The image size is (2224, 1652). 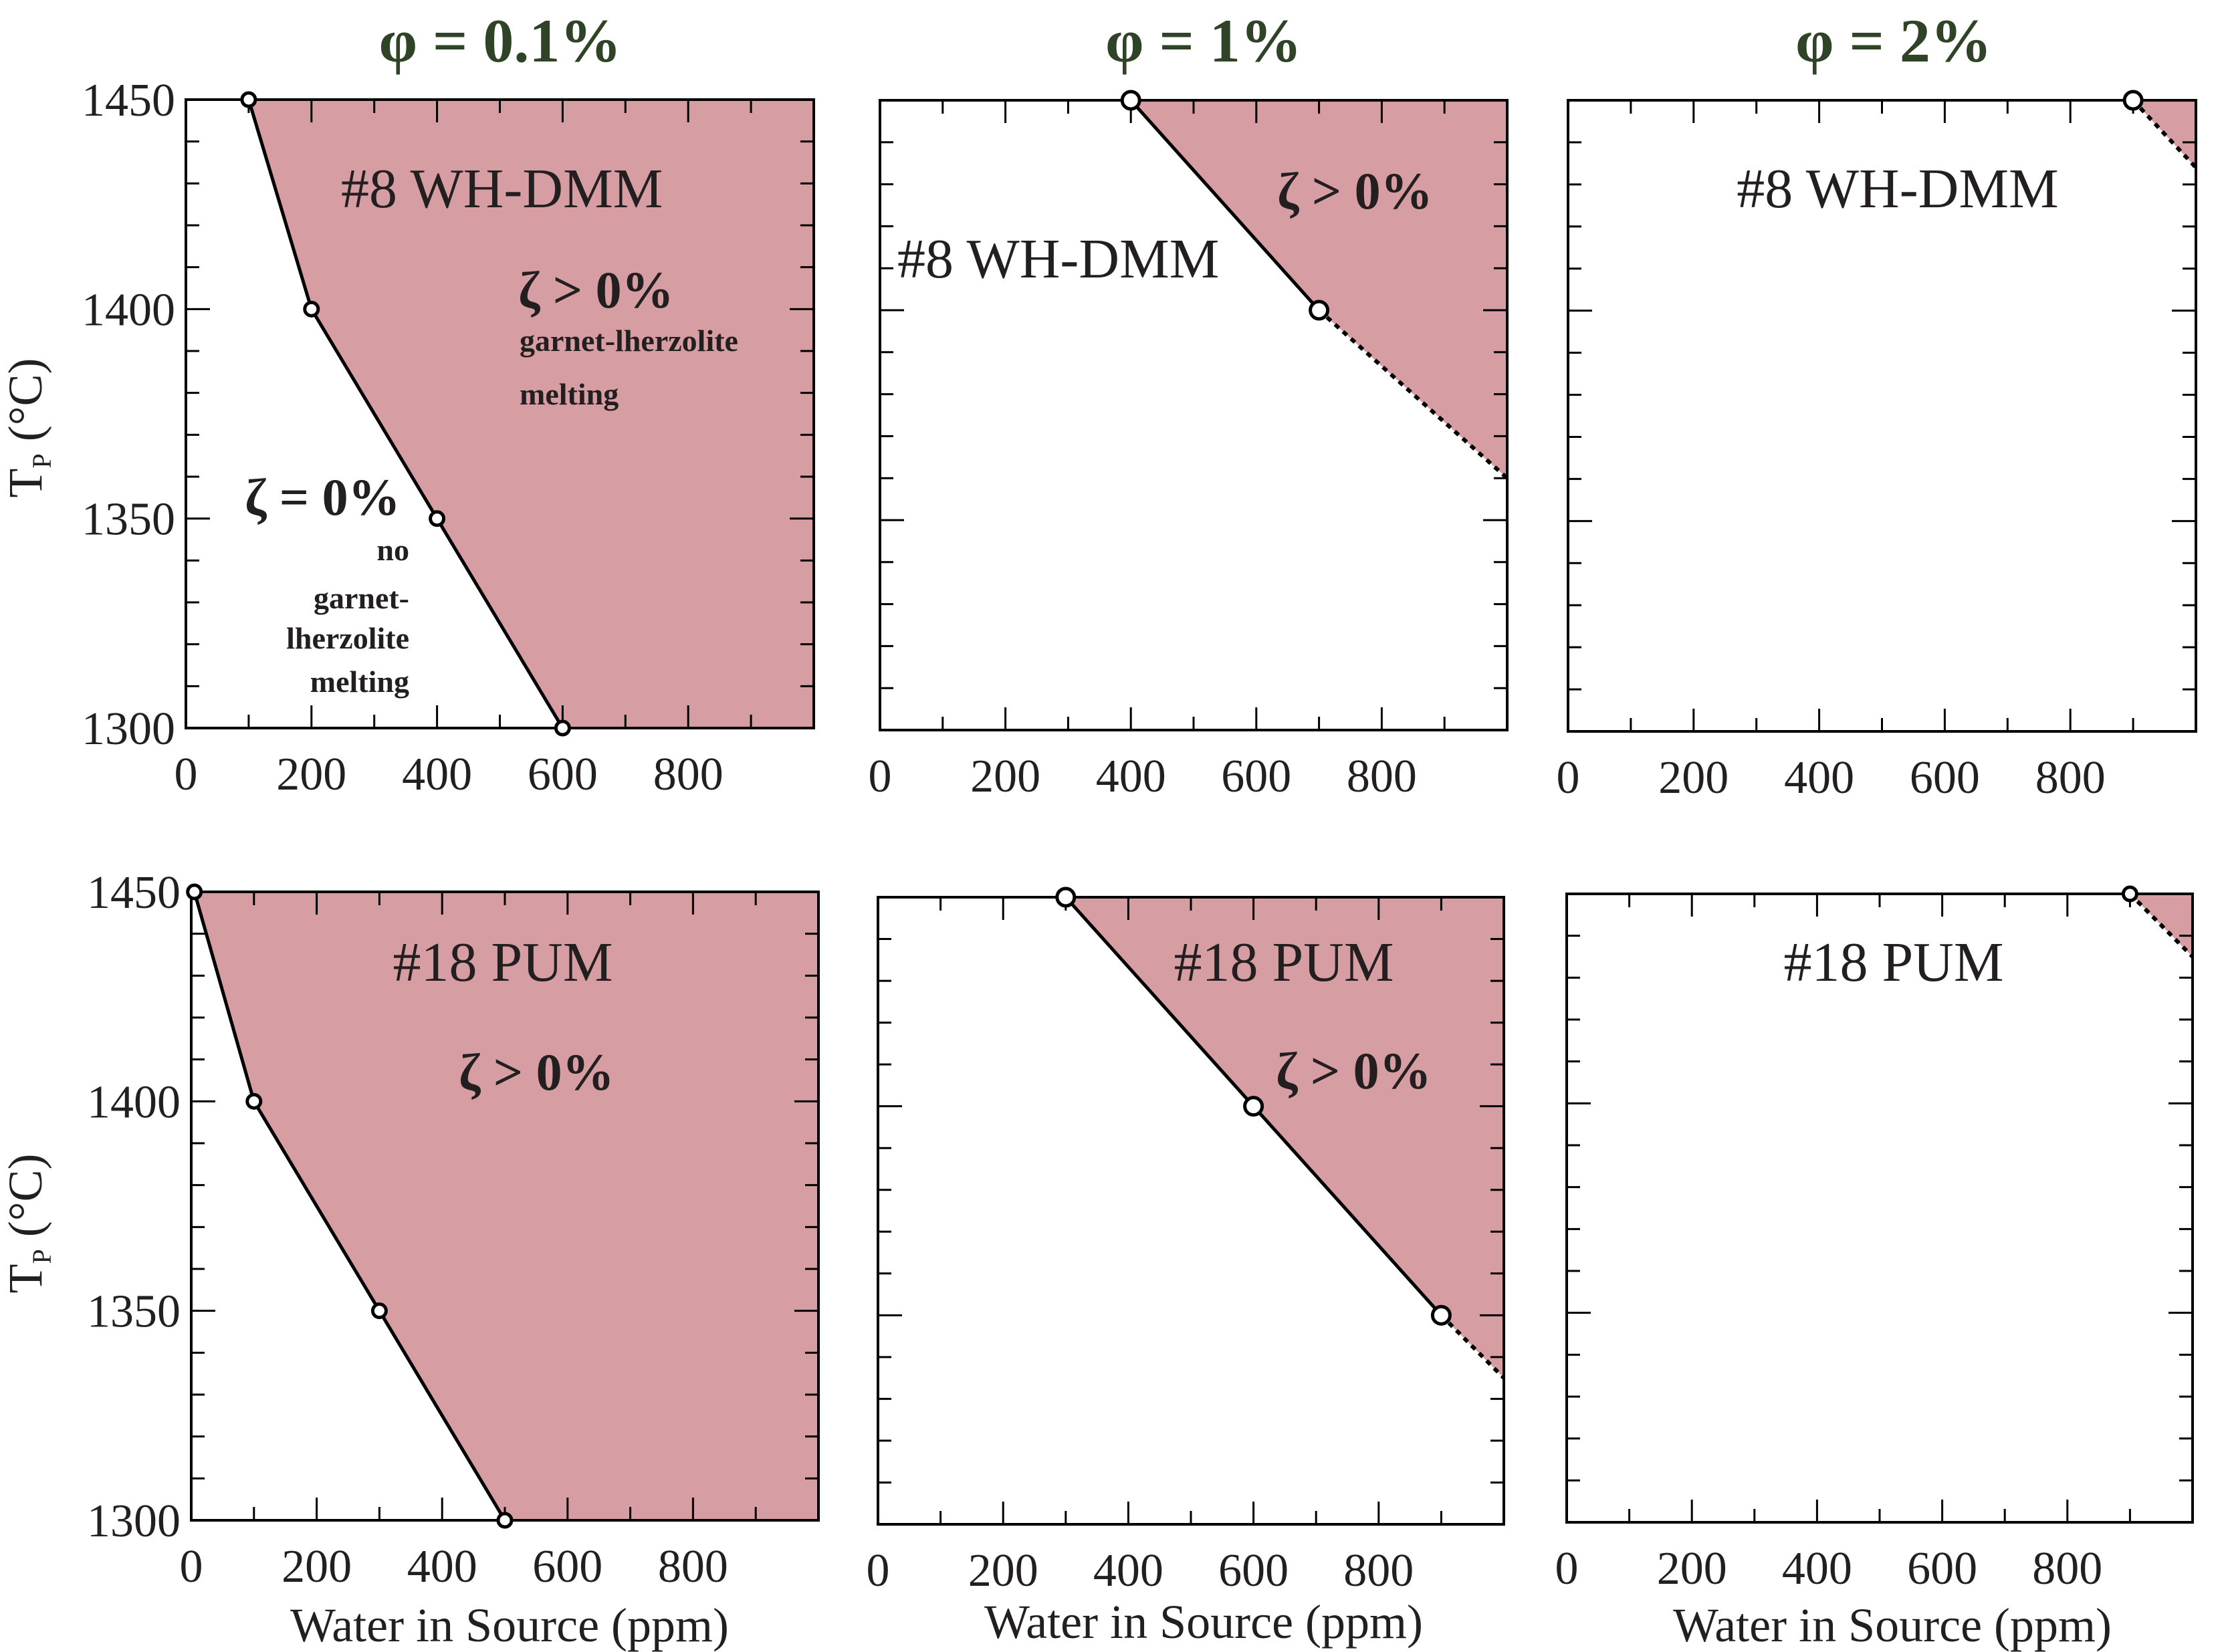 What do you see at coordinates (347, 638) in the screenshot?
I see `zero-note-line-3: lherzolite` at bounding box center [347, 638].